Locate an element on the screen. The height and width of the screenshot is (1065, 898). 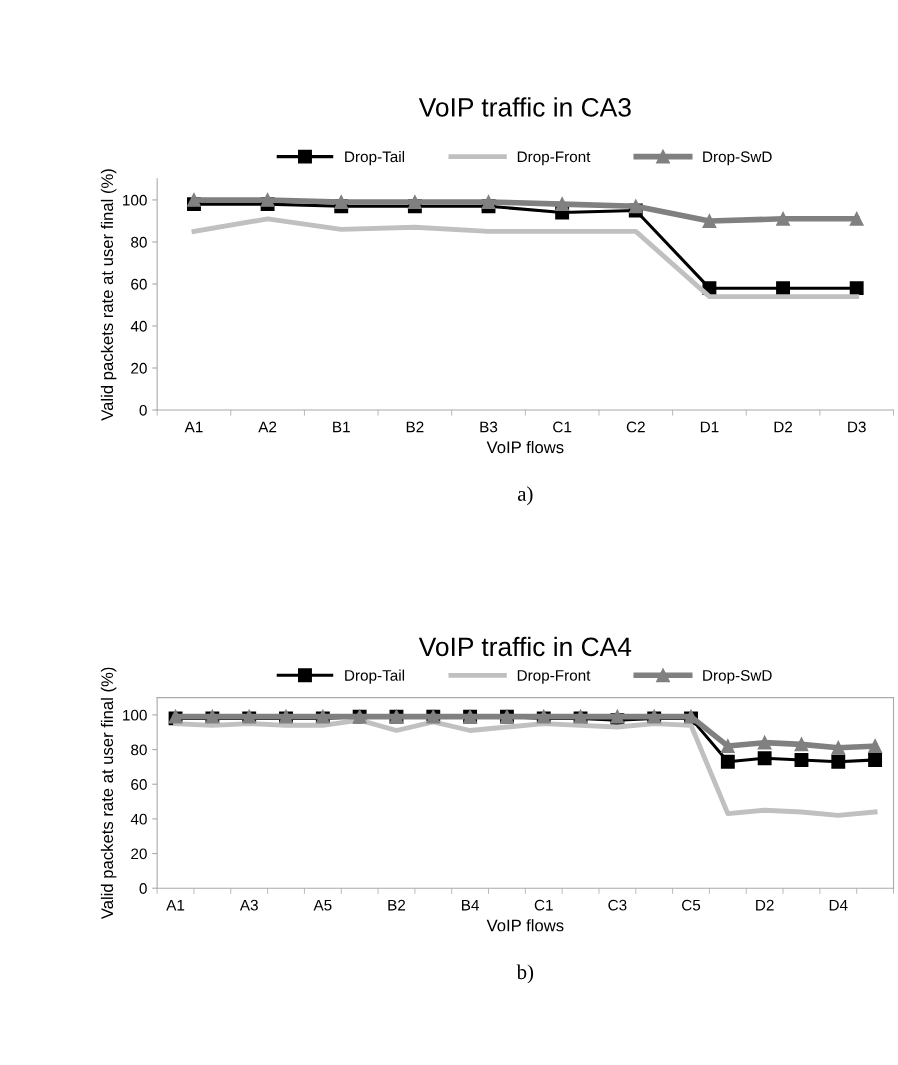
chart-title: VoIP traffic in CA3 is located at coordinates (524, 107).